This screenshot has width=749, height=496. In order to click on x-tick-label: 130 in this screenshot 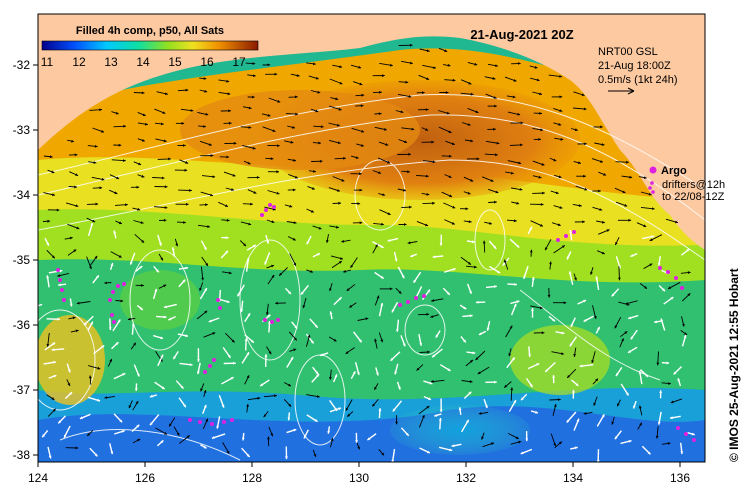, I will do `click(359, 478)`.